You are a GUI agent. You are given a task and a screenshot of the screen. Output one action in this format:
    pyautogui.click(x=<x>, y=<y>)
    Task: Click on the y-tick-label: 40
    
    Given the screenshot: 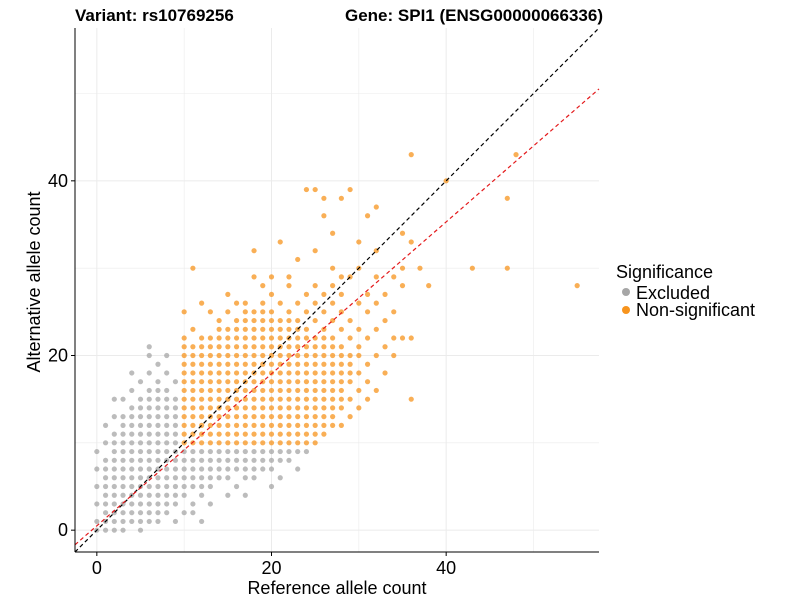 What is the action you would take?
    pyautogui.click(x=58, y=181)
    